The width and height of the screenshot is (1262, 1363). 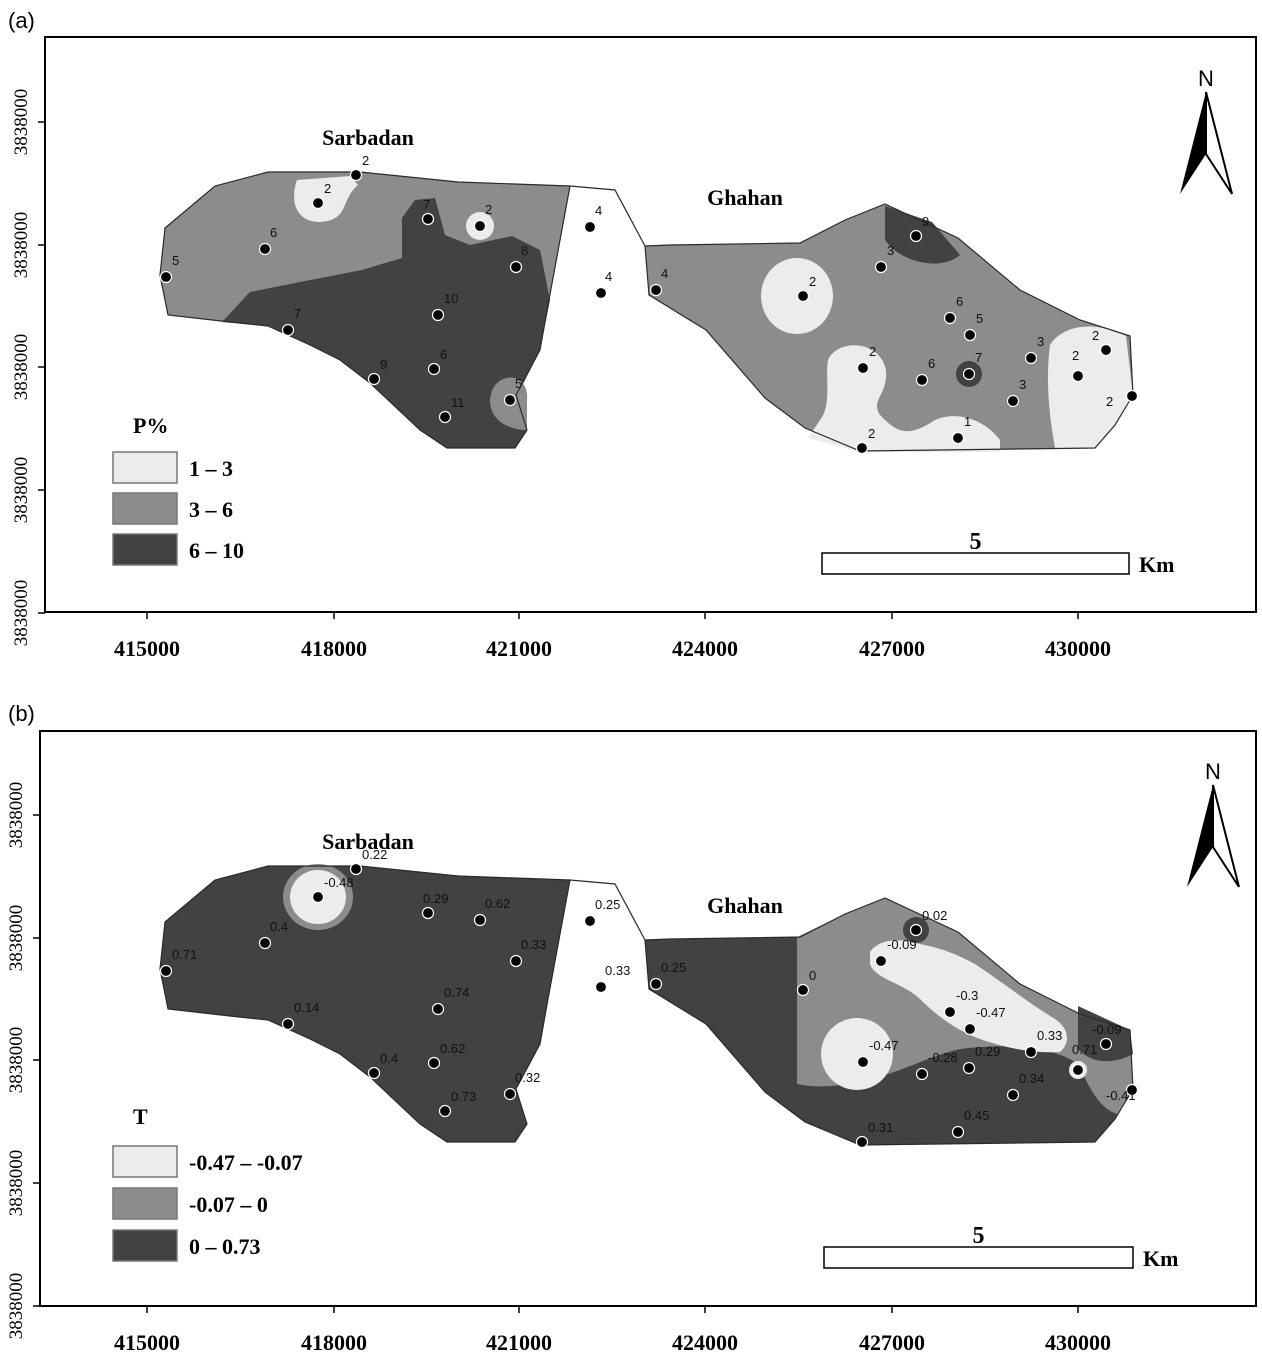 What do you see at coordinates (934, 915) in the screenshot?
I see `sample-value-label: 0.02` at bounding box center [934, 915].